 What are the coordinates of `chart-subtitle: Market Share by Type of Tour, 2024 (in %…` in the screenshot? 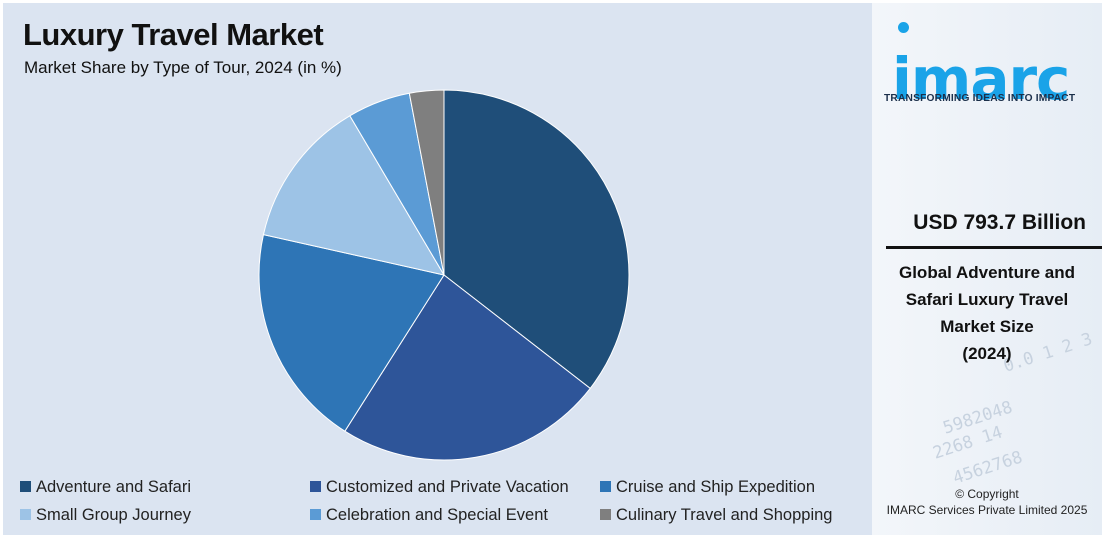 It's located at (183, 67).